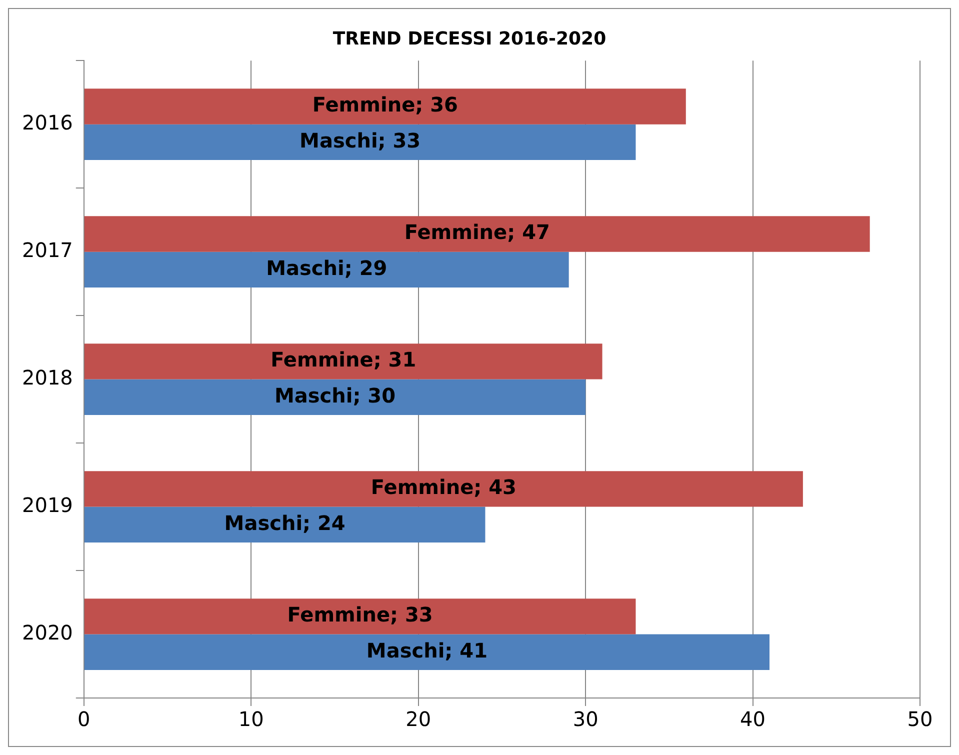  What do you see at coordinates (419, 719) in the screenshot?
I see `x-tick-label: 20` at bounding box center [419, 719].